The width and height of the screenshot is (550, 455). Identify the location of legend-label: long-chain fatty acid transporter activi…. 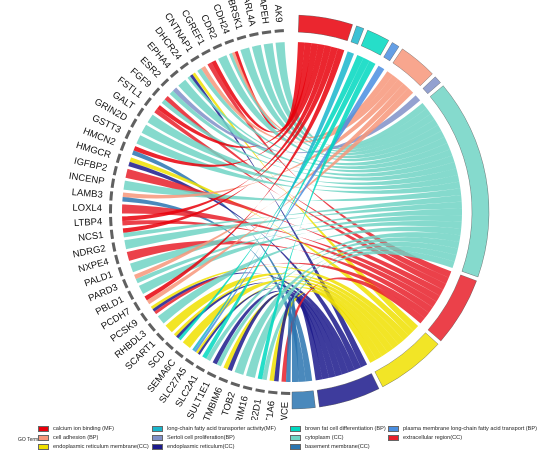
(221, 428).